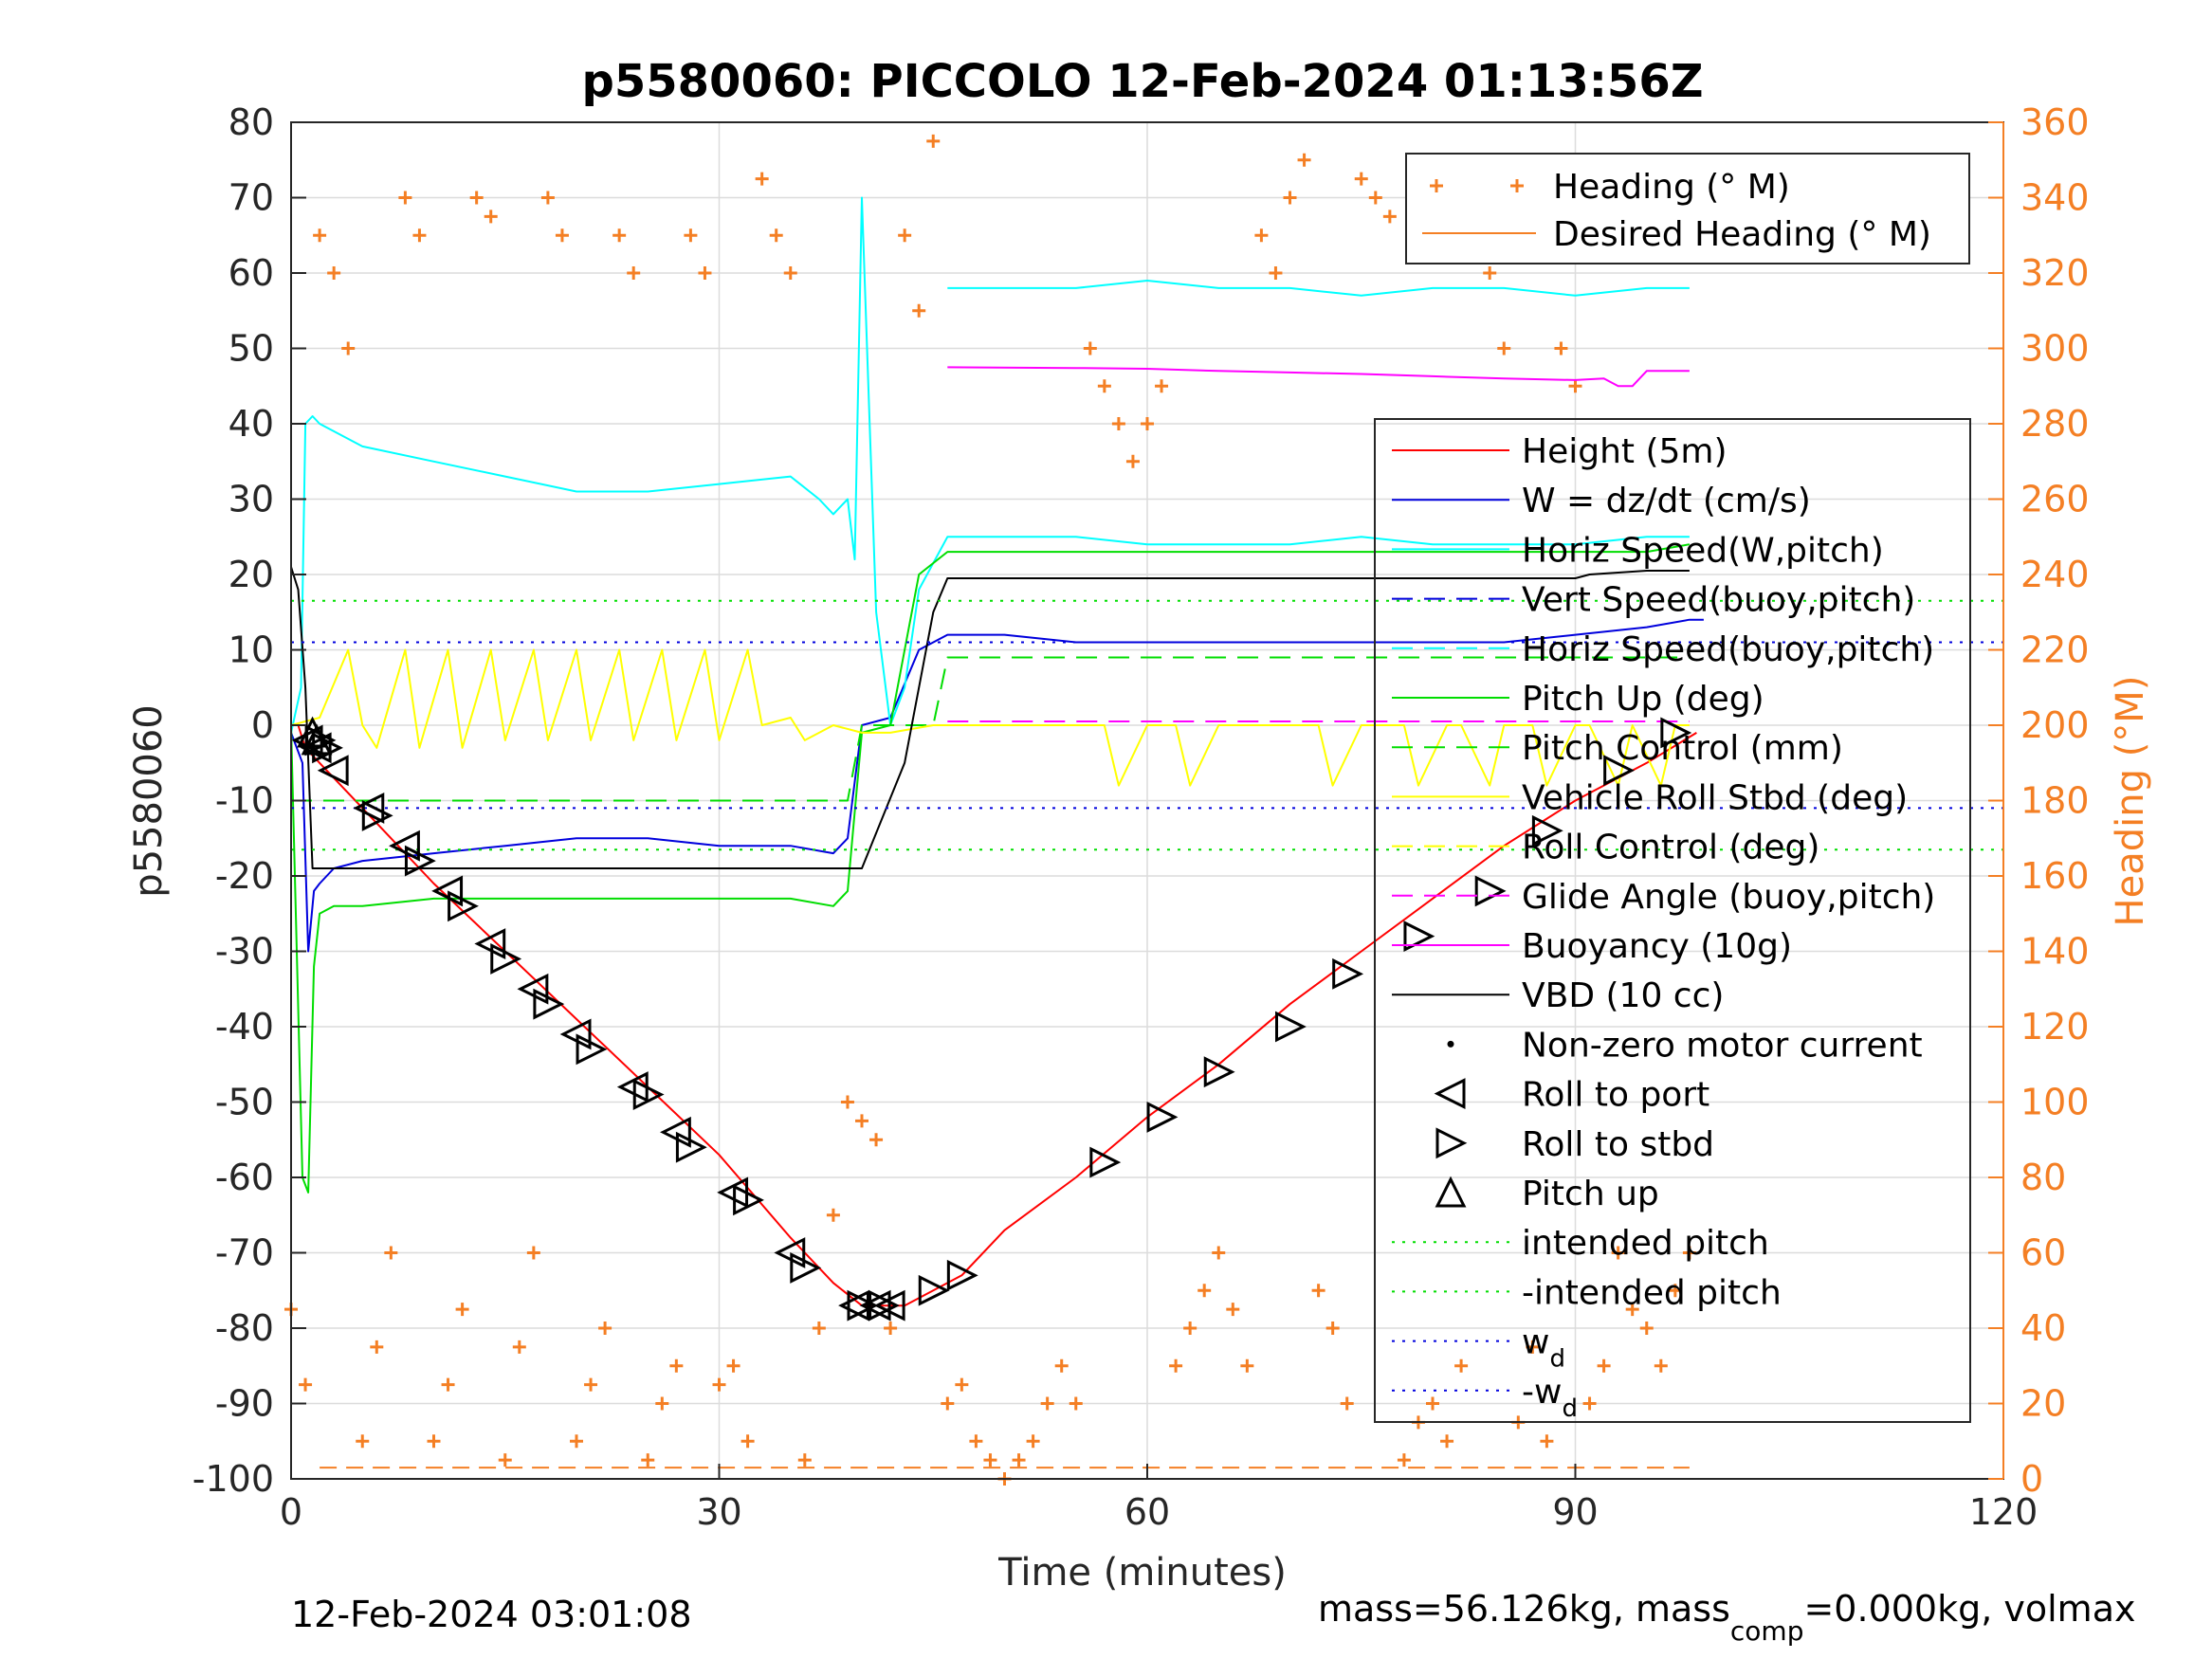 Image resolution: width=2212 pixels, height=1659 pixels. What do you see at coordinates (1767, 1631) in the screenshot?
I see `footer-mass-sub: comp` at bounding box center [1767, 1631].